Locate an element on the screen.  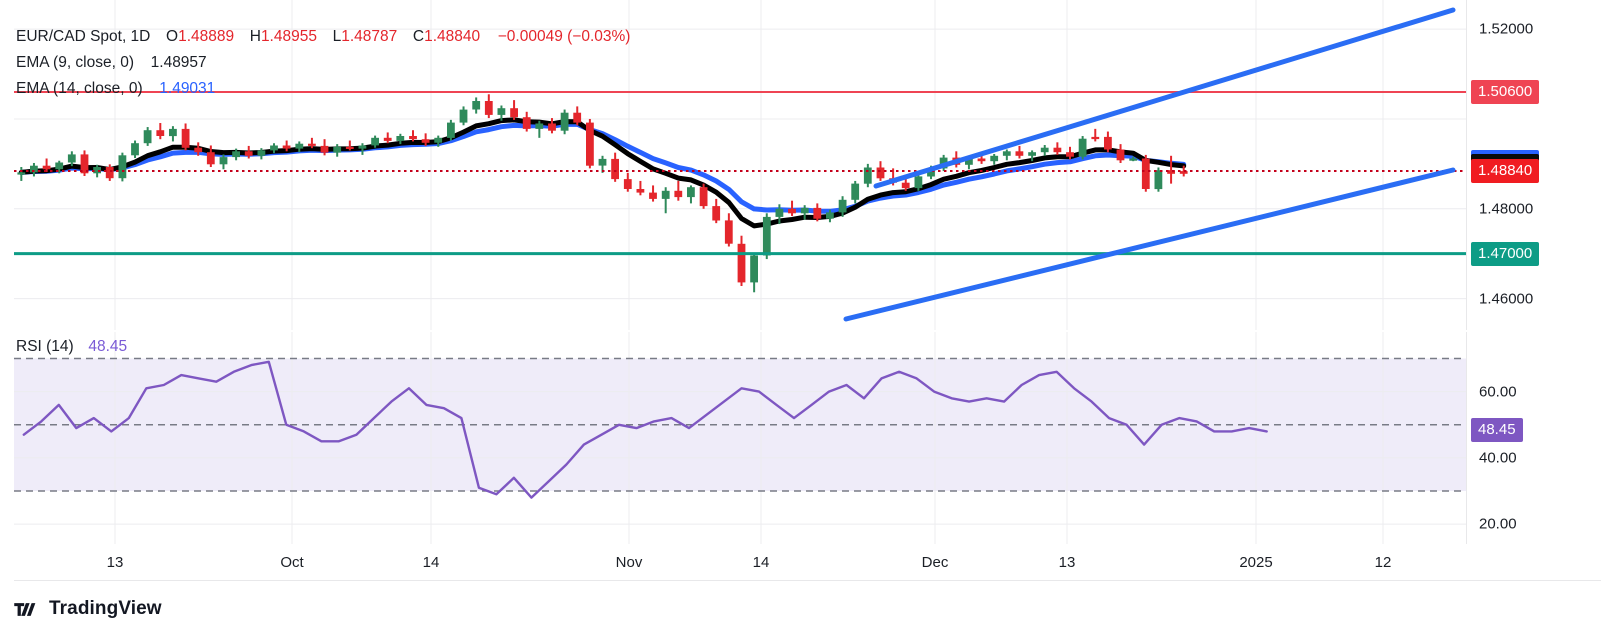
time-tick-label: Nov is located at coordinates (629, 562).